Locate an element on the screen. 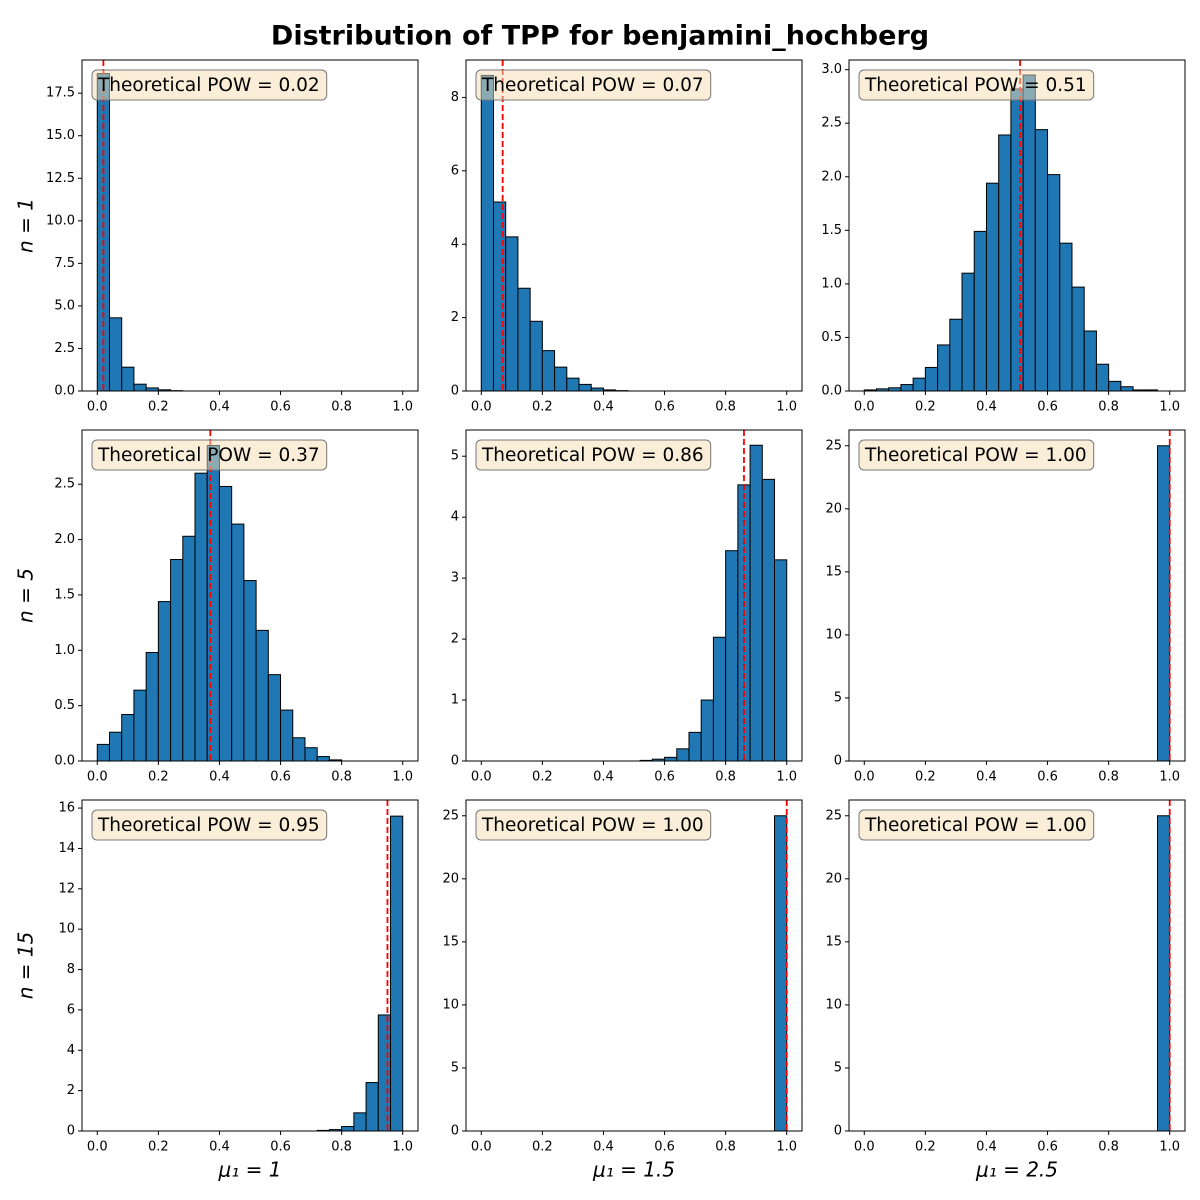  annotation: Theoretical POW = 0.37 is located at coordinates (208, 455).